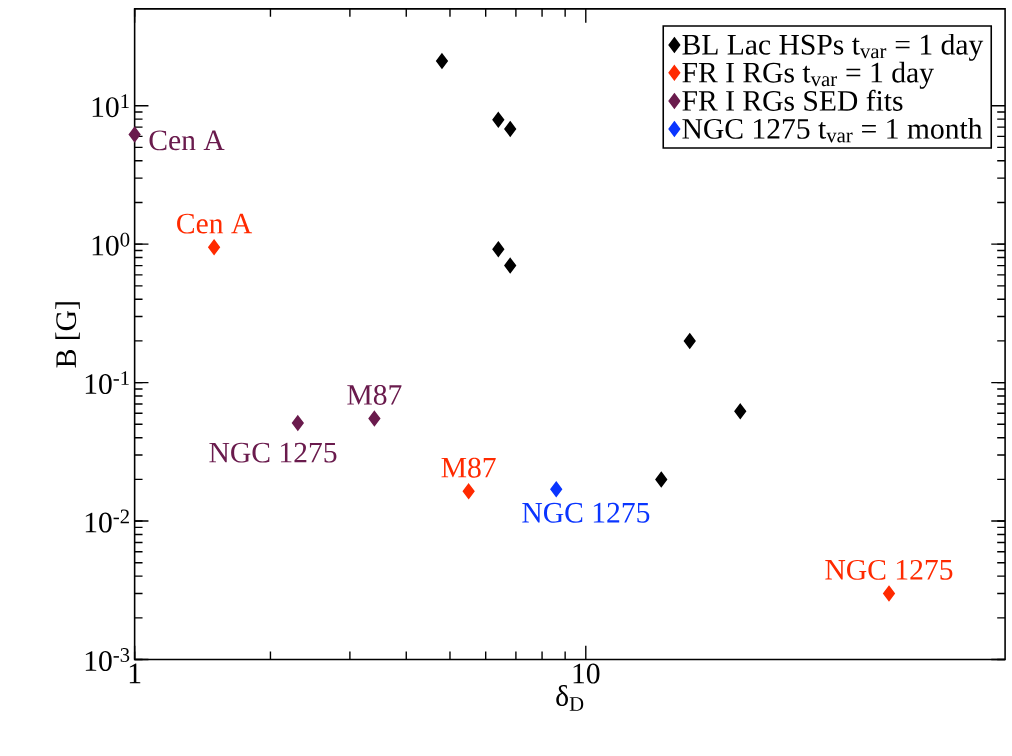  Describe the element at coordinates (570, 698) in the screenshot. I see `x-axis-title: δ$_{D}$` at that location.